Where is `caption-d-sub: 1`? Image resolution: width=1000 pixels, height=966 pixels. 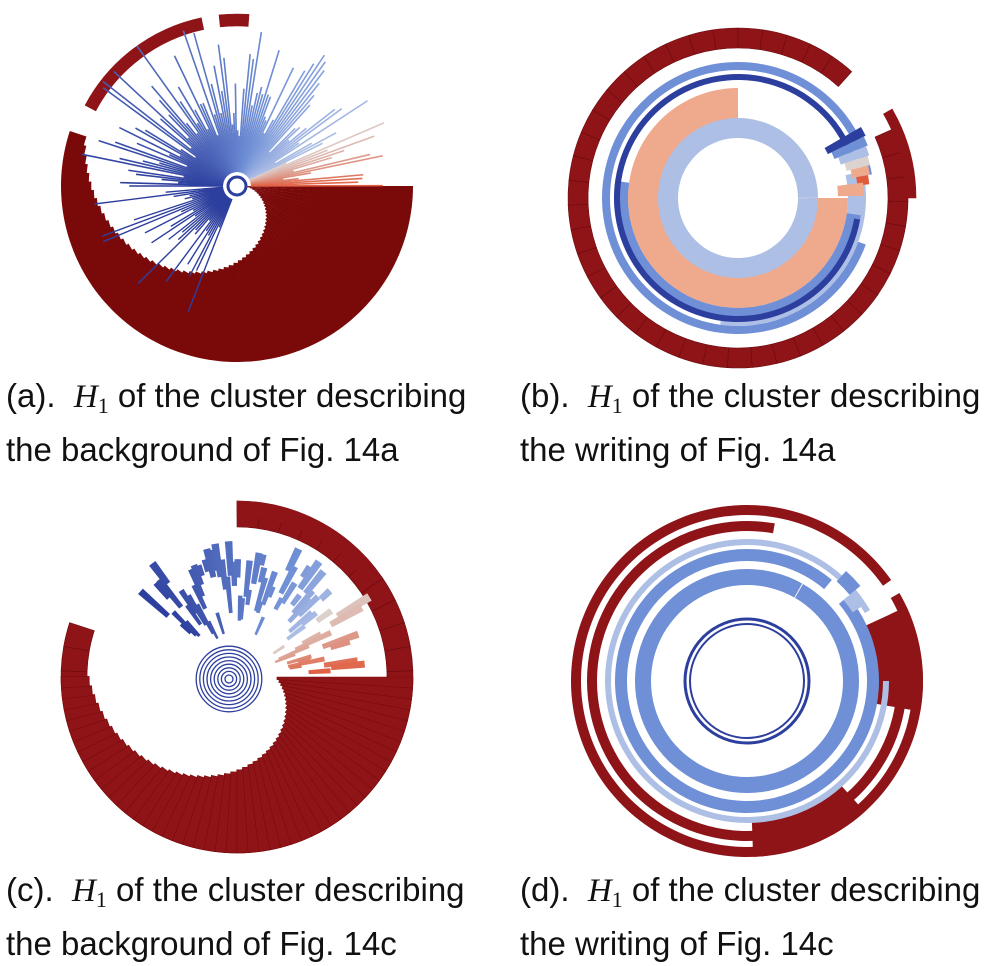
caption-d-sub: 1 is located at coordinates (617, 899).